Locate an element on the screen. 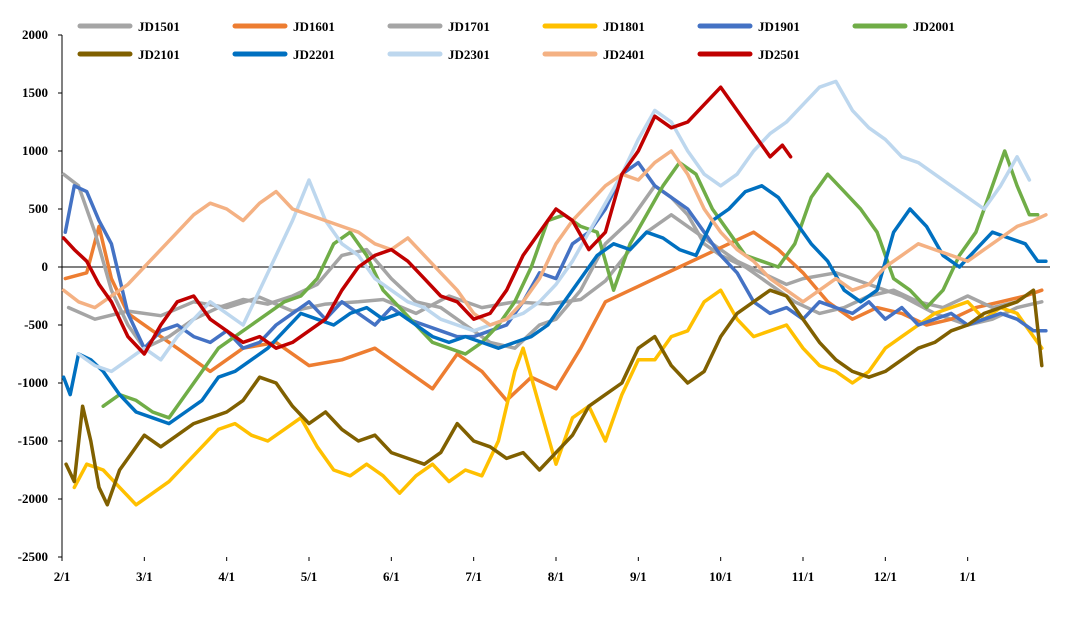 This screenshot has width=1070, height=622. legend-label: JD2001 is located at coordinates (934, 26).